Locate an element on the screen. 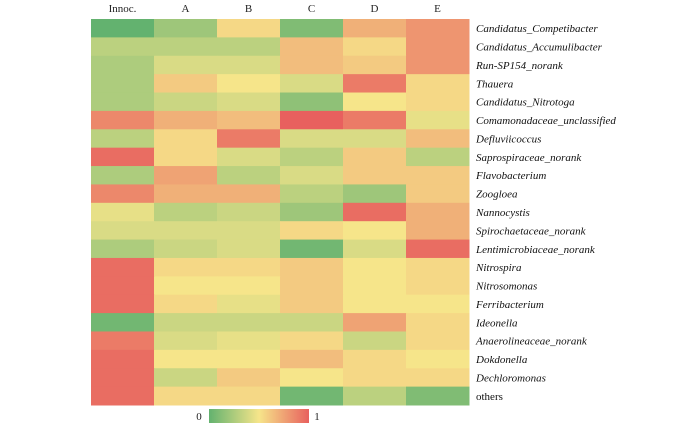  row-label: Spirochaetaceae_norank is located at coordinates (531, 231).